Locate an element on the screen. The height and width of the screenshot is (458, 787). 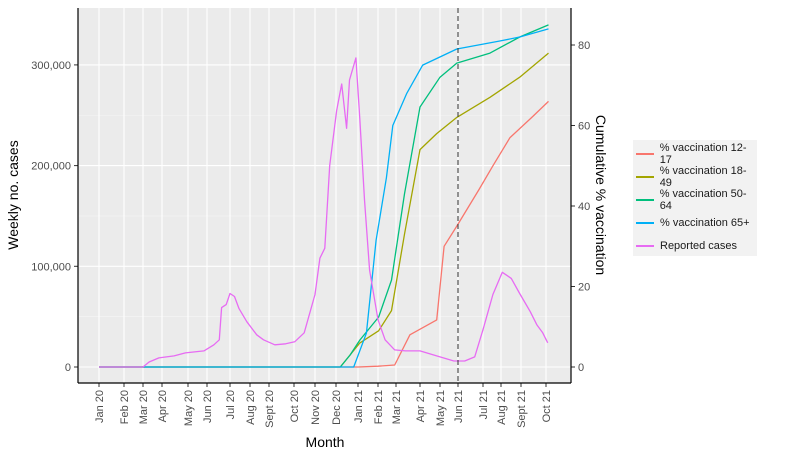
x-tick-label: Sept 21 is located at coordinates (522, 409).